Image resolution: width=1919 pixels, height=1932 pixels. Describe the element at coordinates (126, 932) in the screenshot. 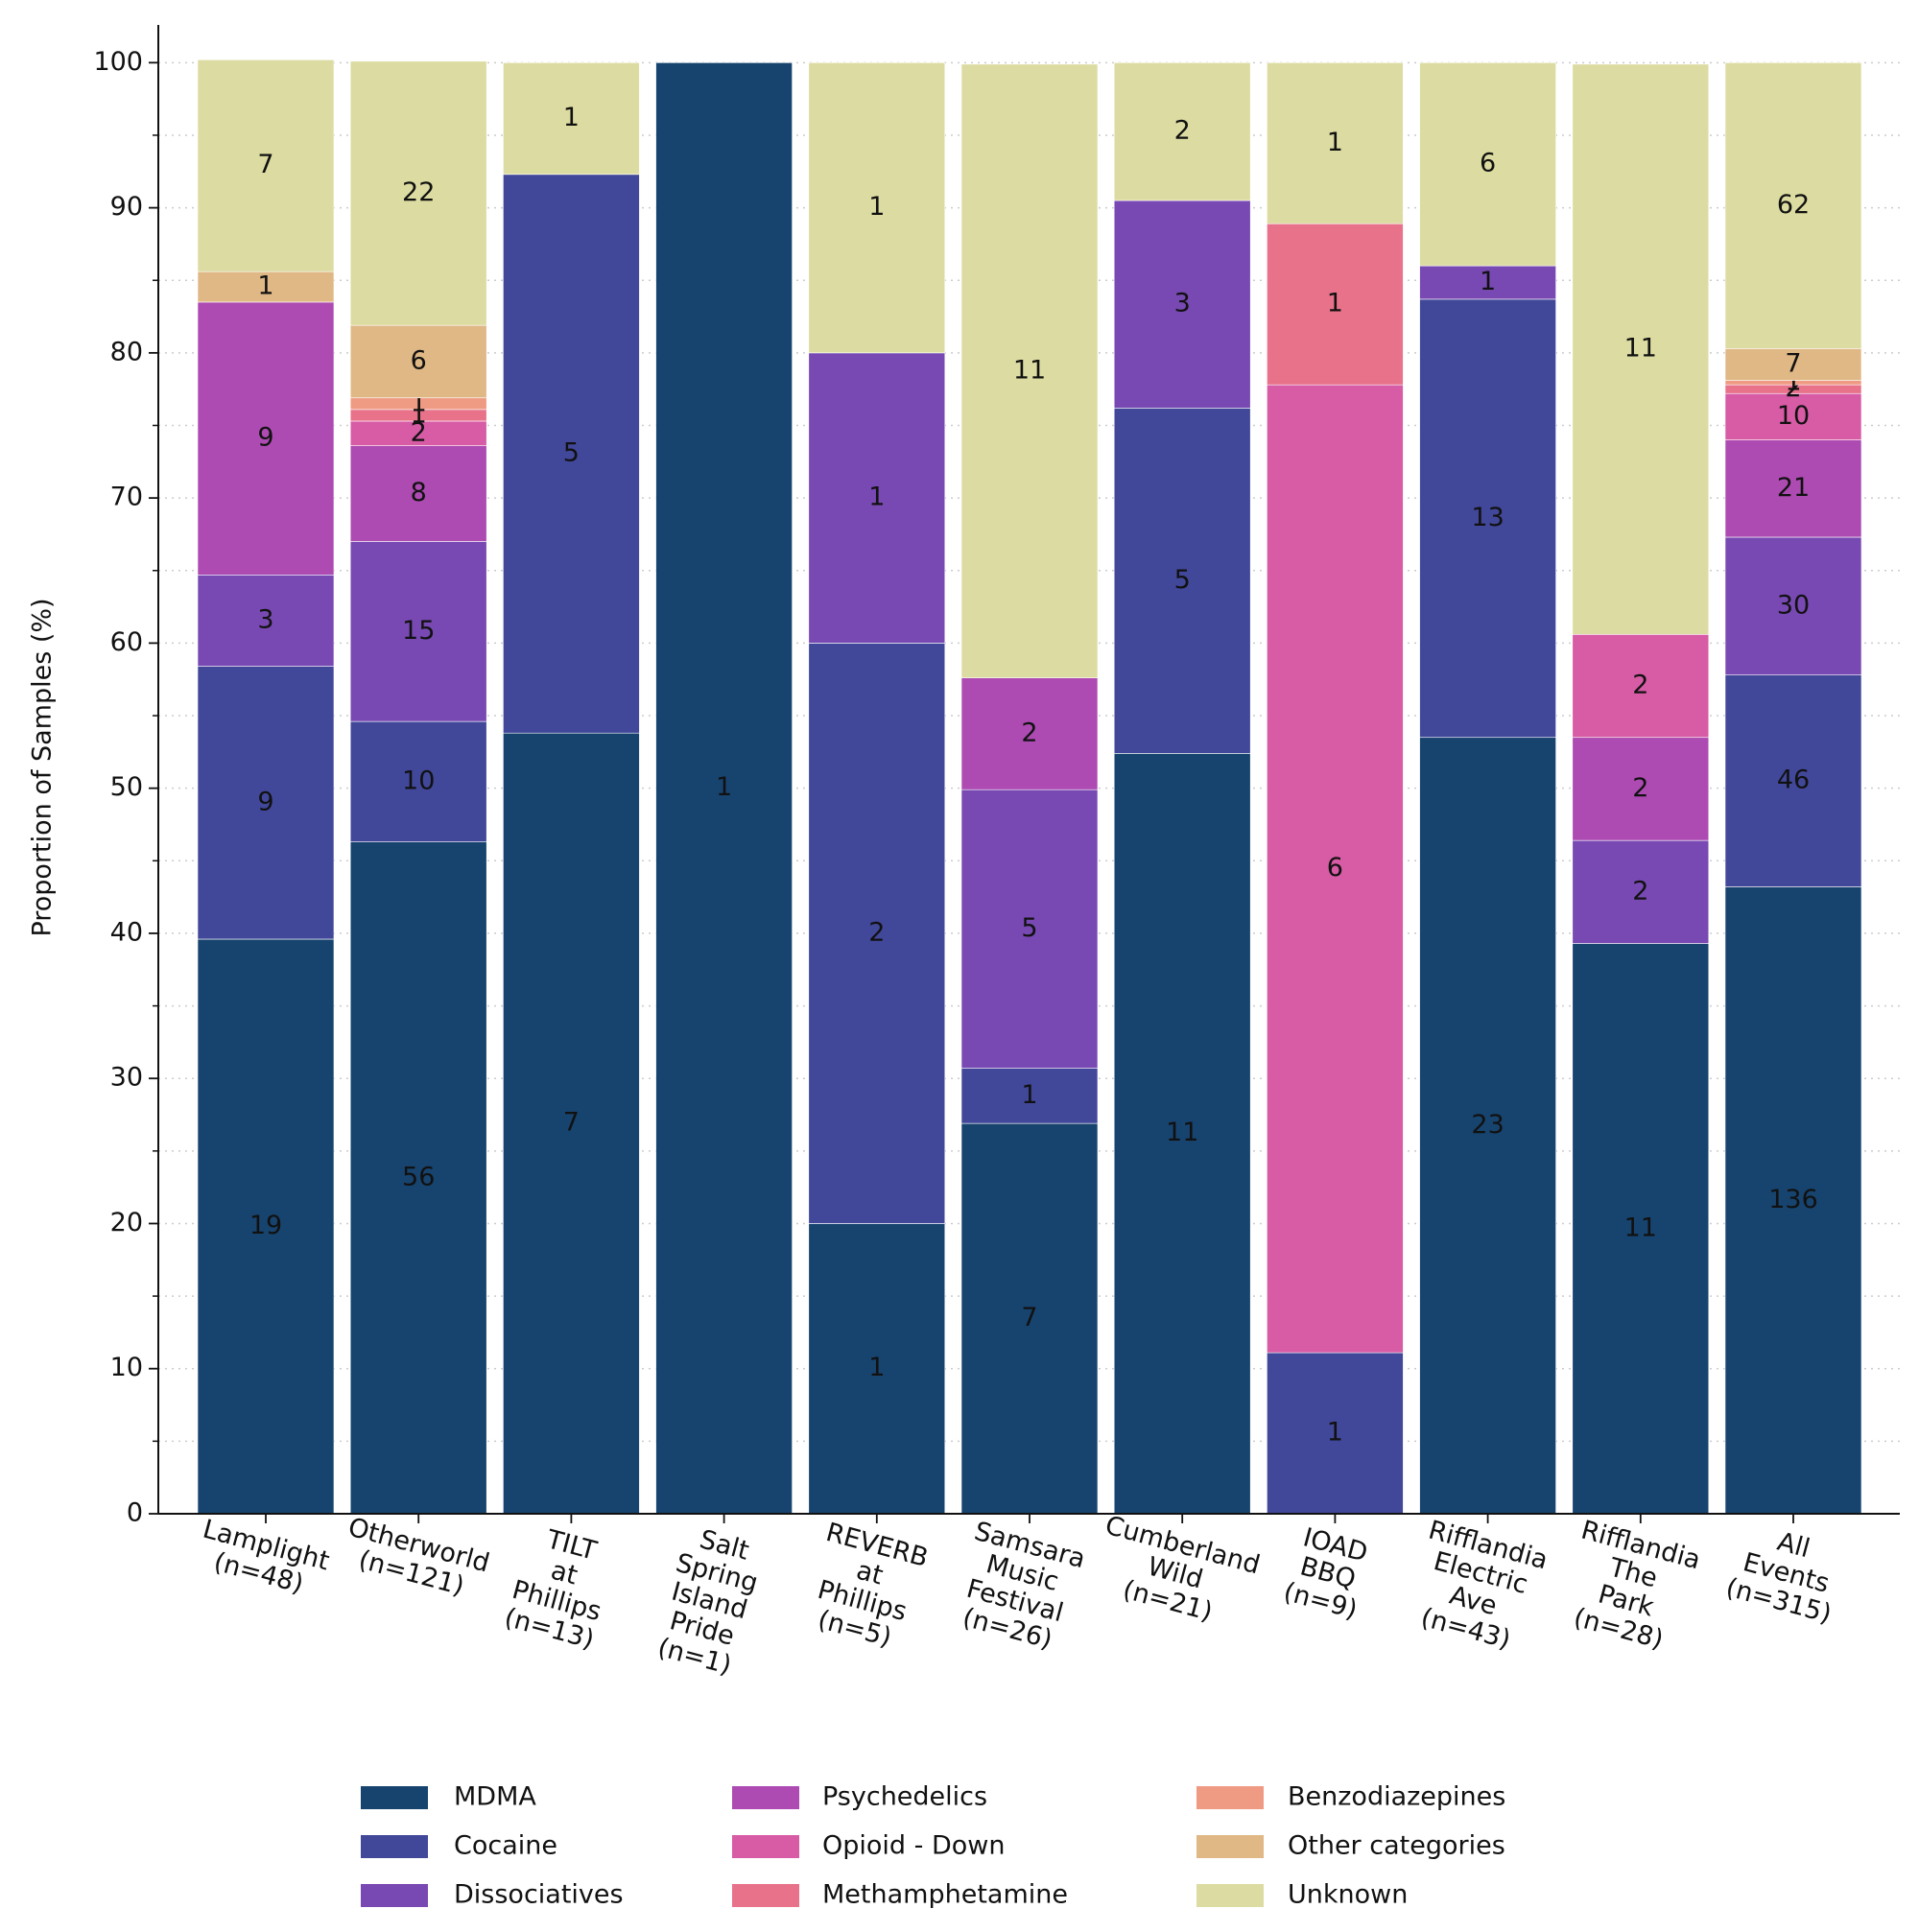

I see `y-tick-label: 40` at that location.